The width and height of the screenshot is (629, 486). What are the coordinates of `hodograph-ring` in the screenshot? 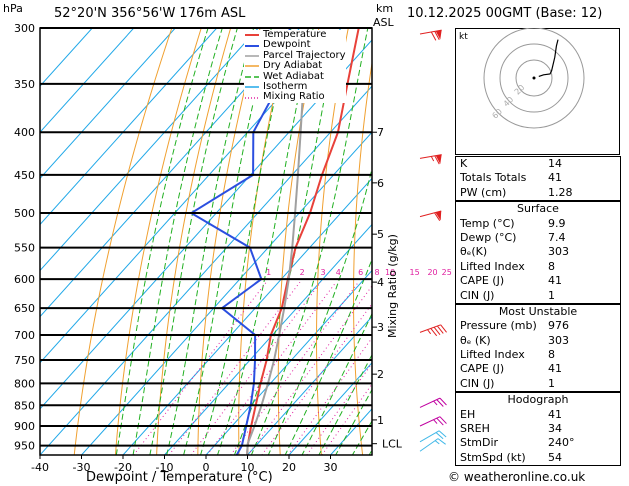 It's located at (534, 78).